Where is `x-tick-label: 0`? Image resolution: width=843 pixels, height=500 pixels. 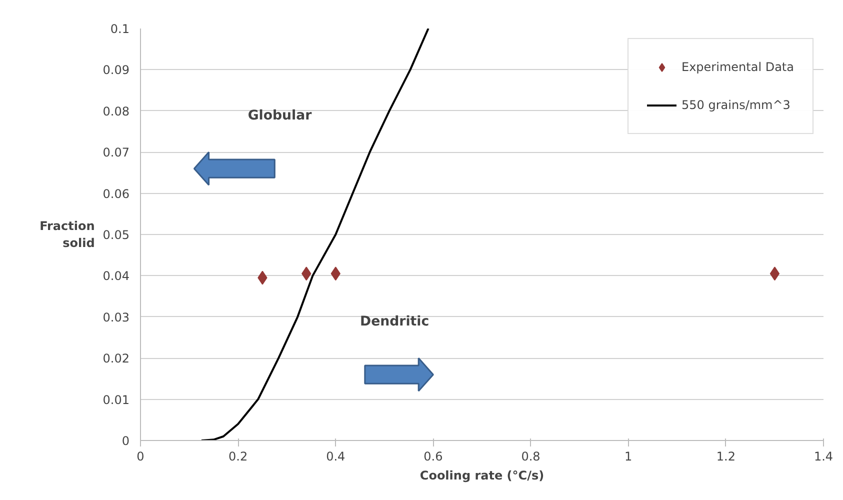 x-tick-label: 0 is located at coordinates (140, 457).